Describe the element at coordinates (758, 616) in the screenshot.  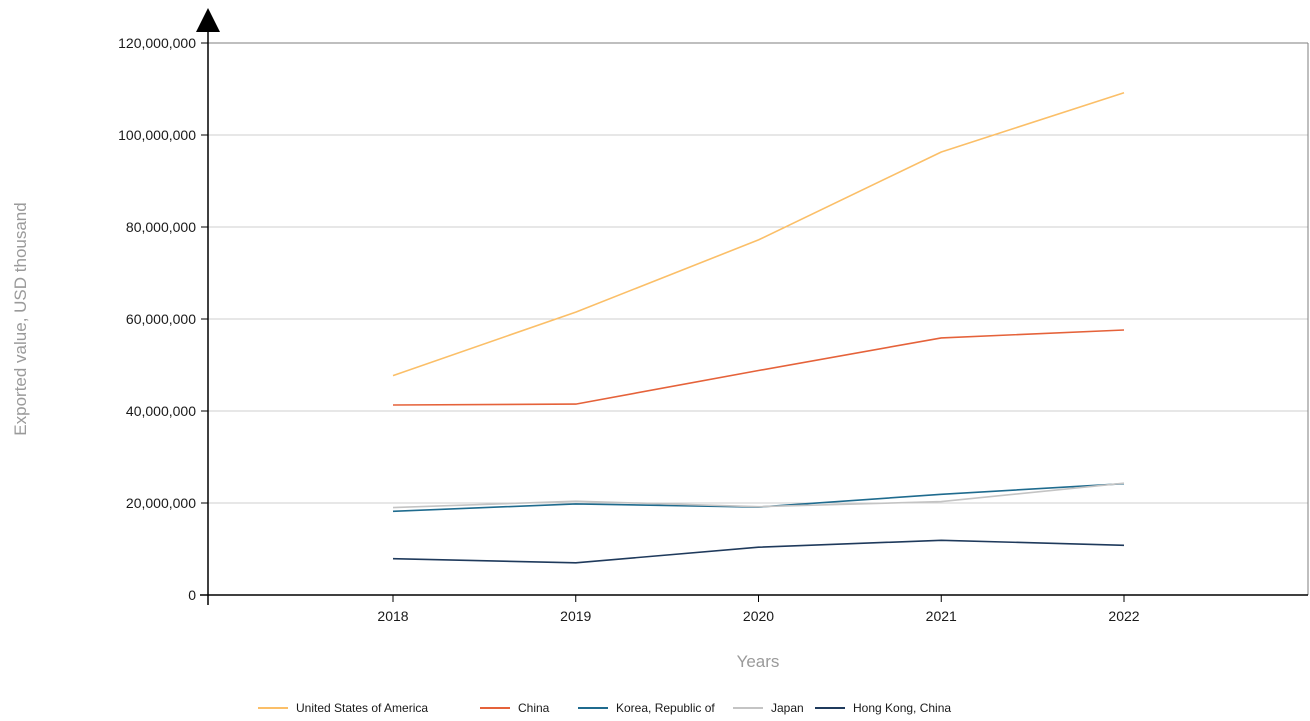
I see `x-tick-label: 2020` at that location.